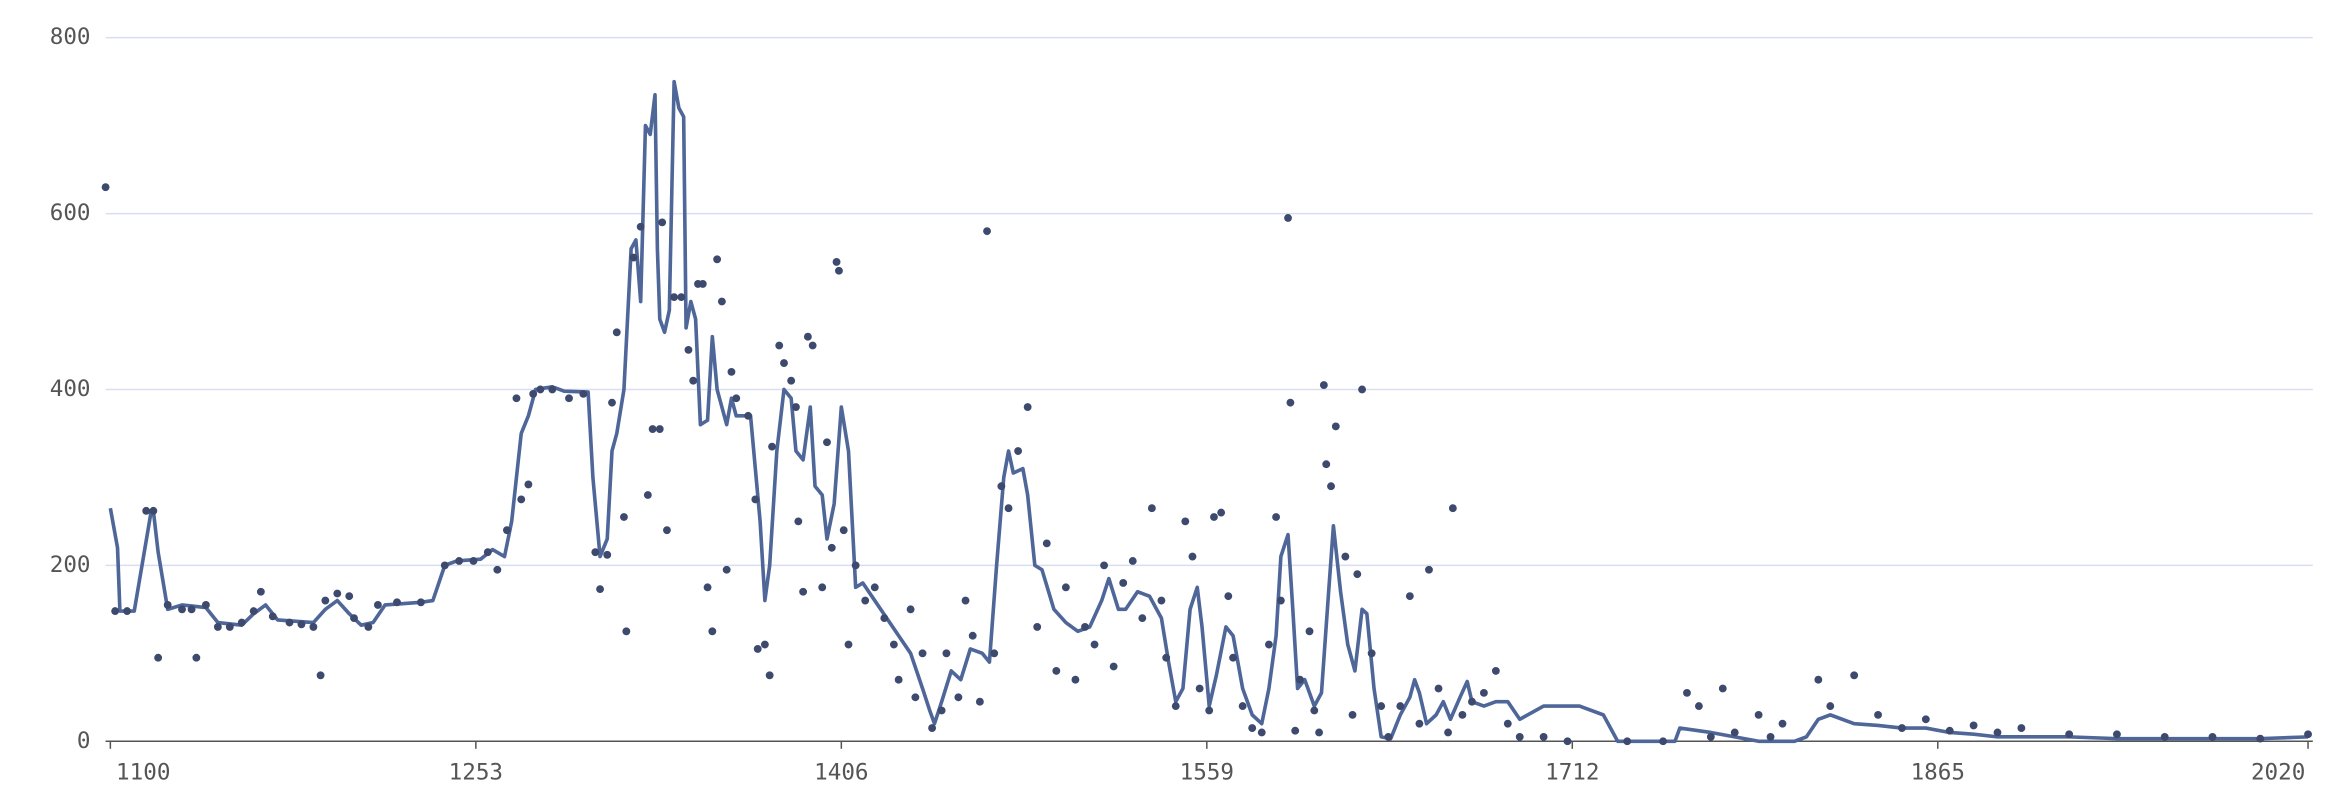 The image size is (2328, 794). I want to click on x-tick-label: 1100, so click(143, 772).